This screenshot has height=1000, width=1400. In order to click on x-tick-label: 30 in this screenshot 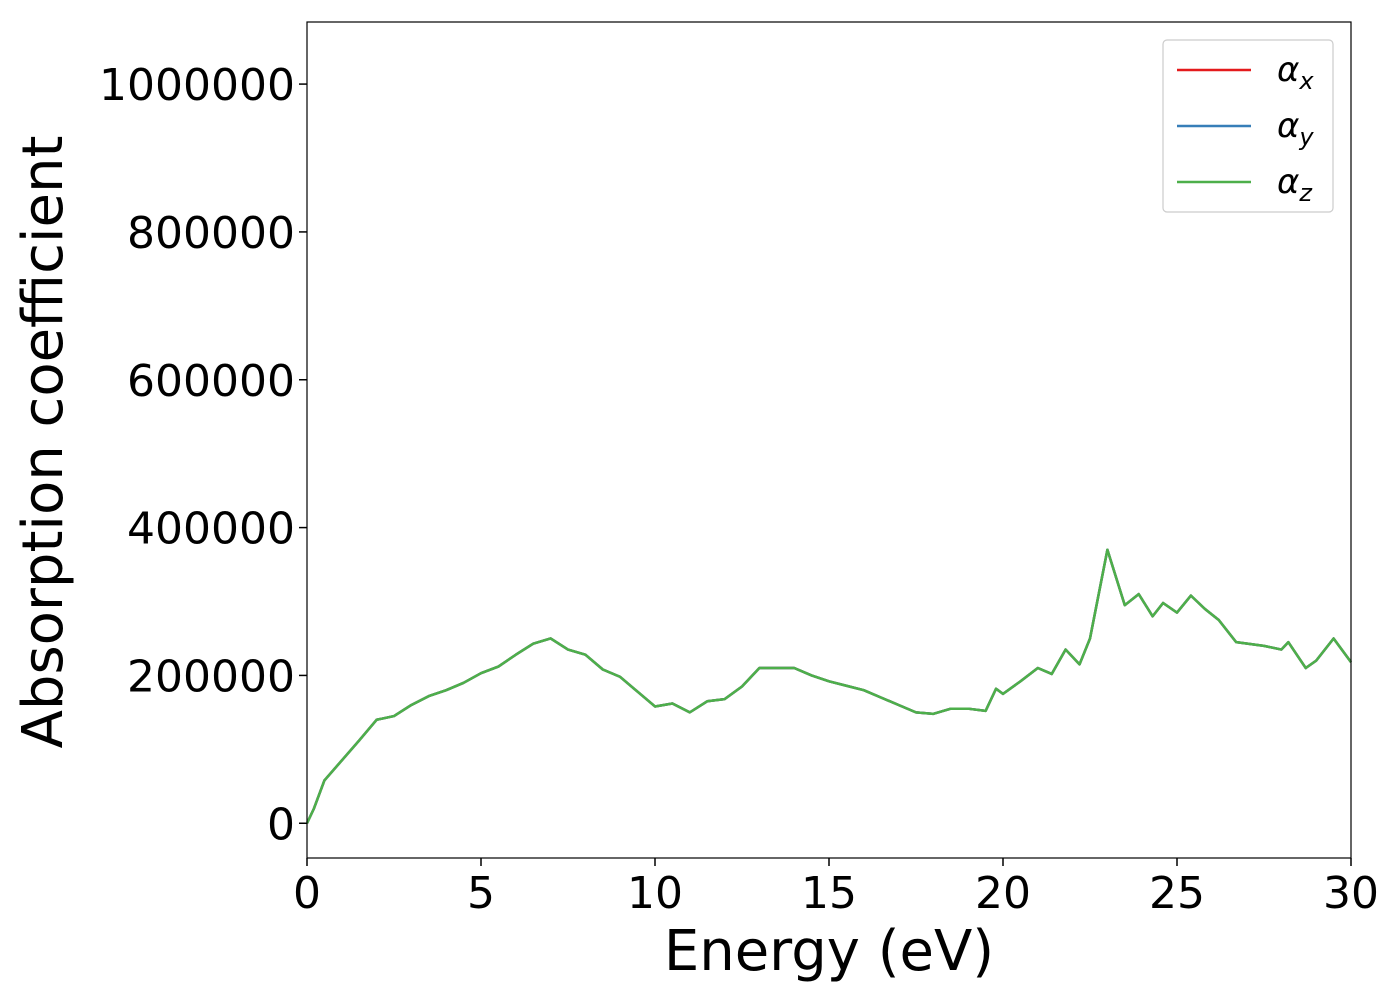, I will do `click(1351, 893)`.